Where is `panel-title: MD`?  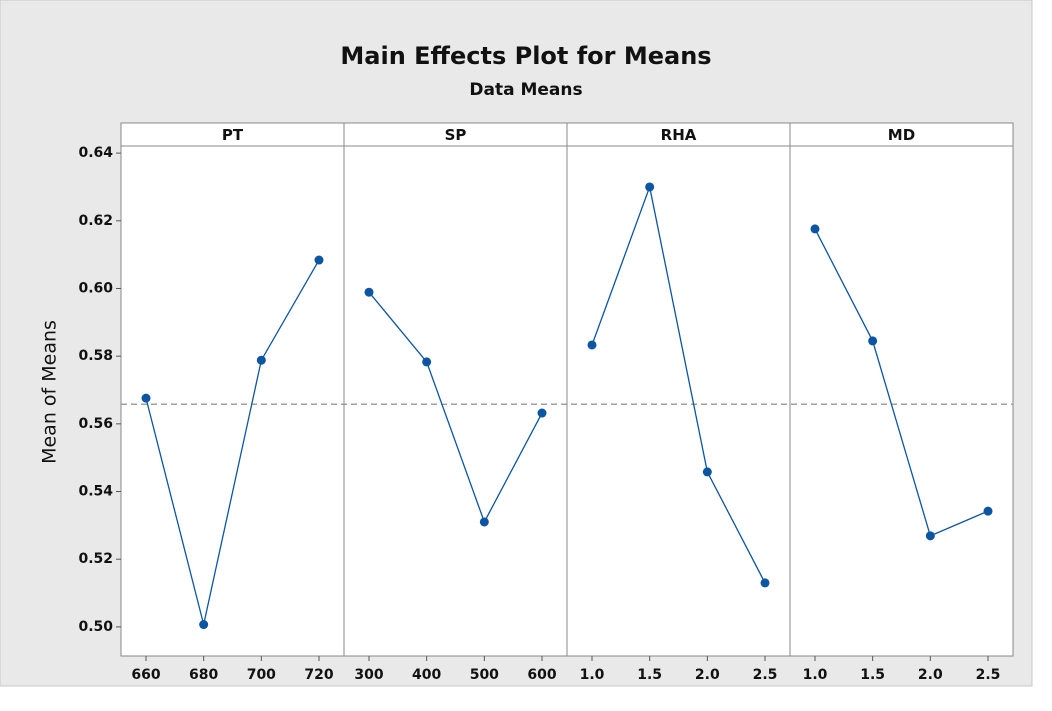 panel-title: MD is located at coordinates (901, 135).